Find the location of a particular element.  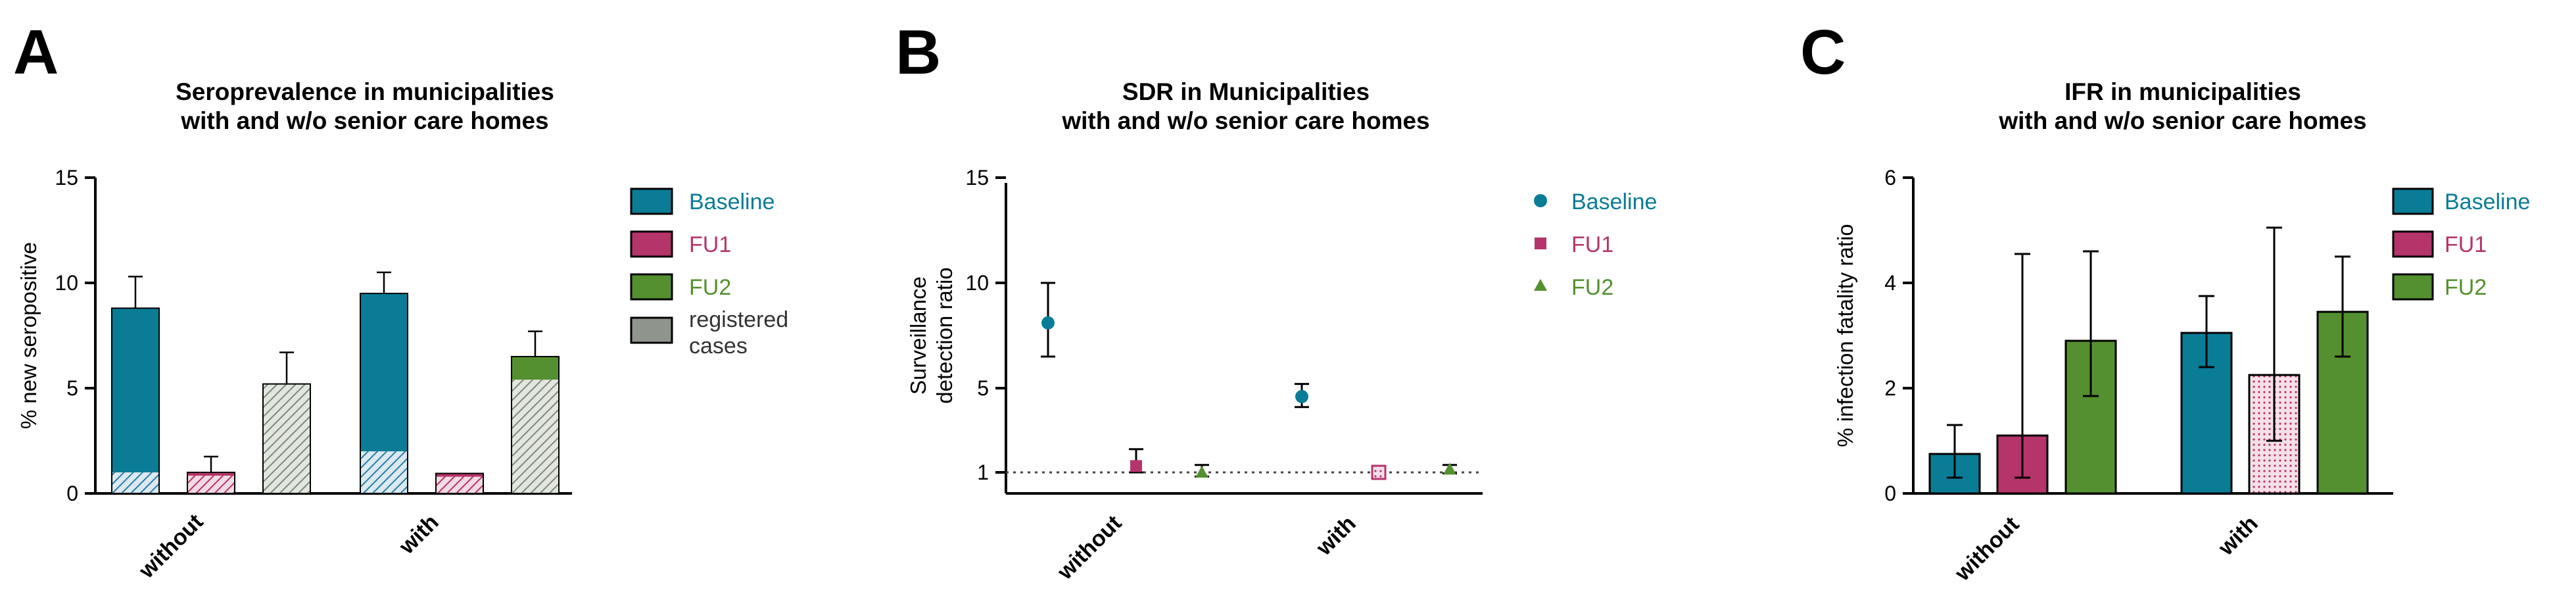

panel-letter-b: B is located at coordinates (918, 52).